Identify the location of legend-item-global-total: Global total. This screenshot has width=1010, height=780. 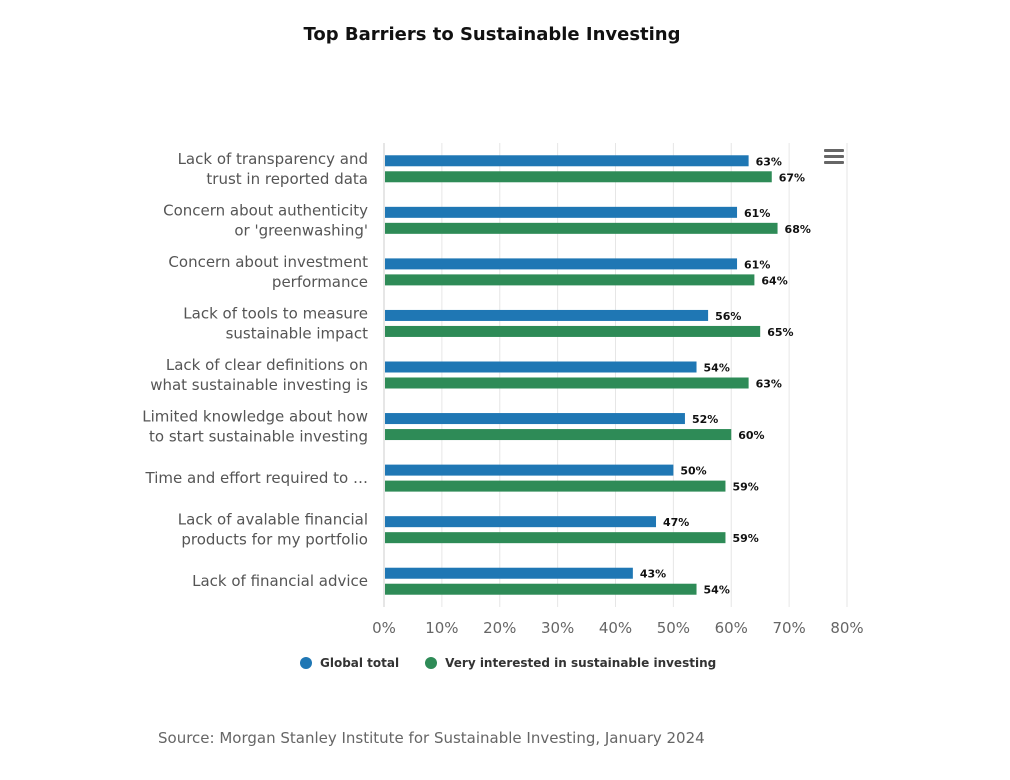
(349, 663).